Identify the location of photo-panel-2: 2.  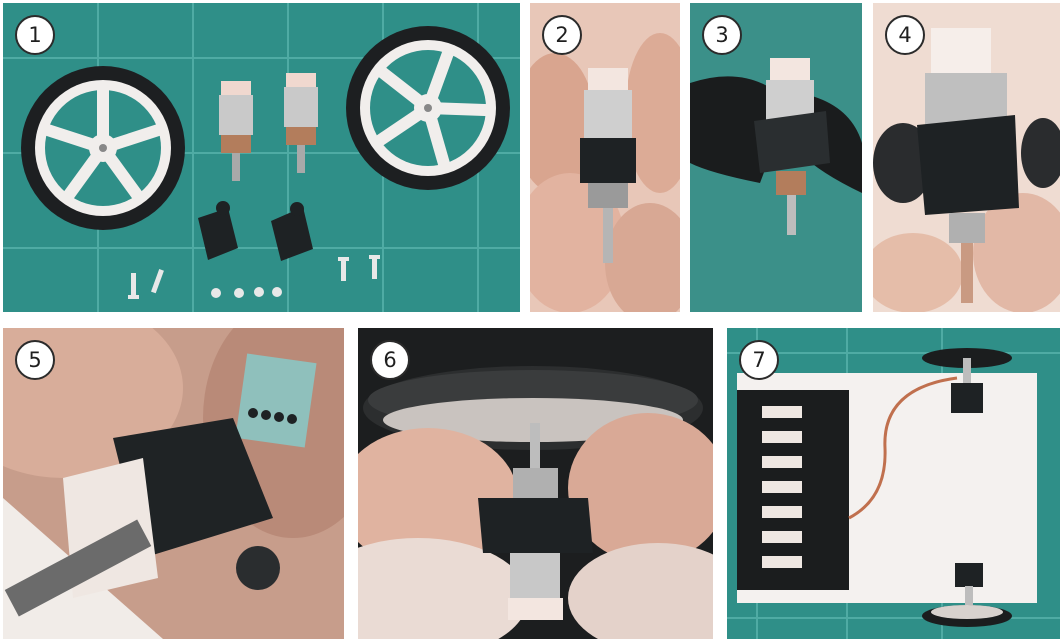
(605, 157).